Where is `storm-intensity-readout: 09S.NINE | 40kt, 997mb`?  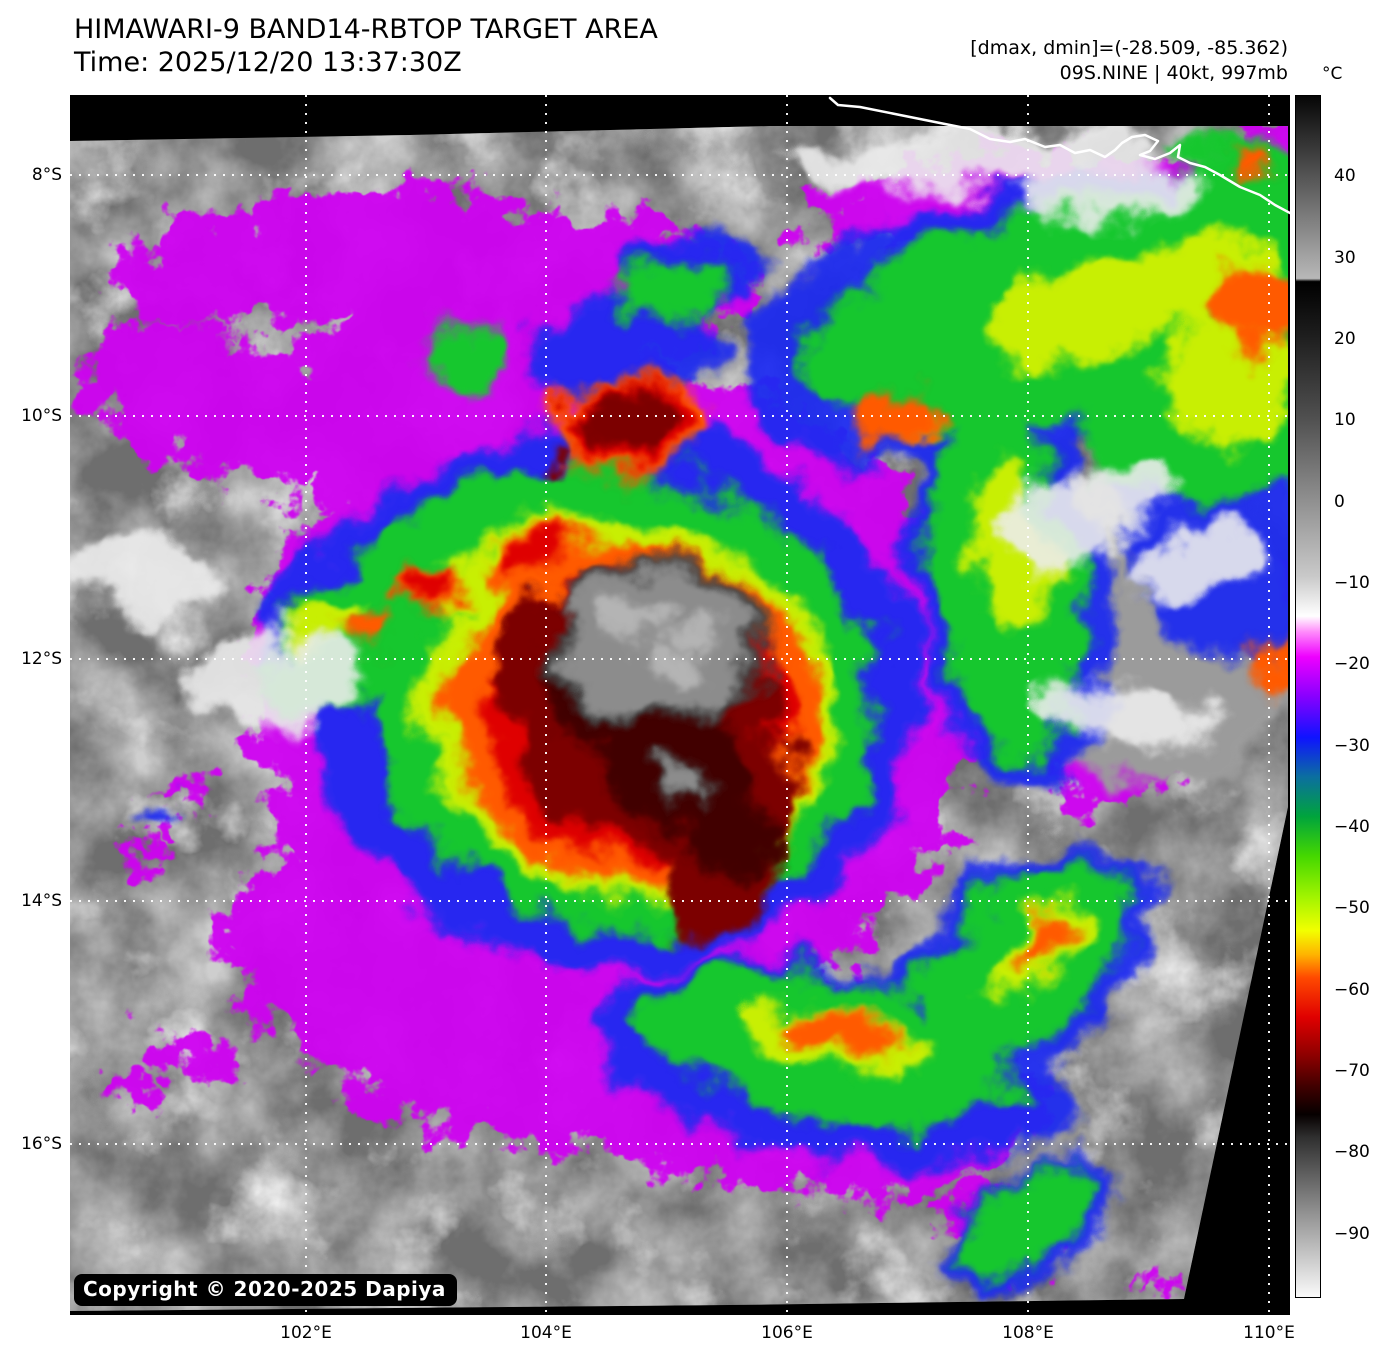 storm-intensity-readout: 09S.NINE | 40kt, 997mb is located at coordinates (1173, 73).